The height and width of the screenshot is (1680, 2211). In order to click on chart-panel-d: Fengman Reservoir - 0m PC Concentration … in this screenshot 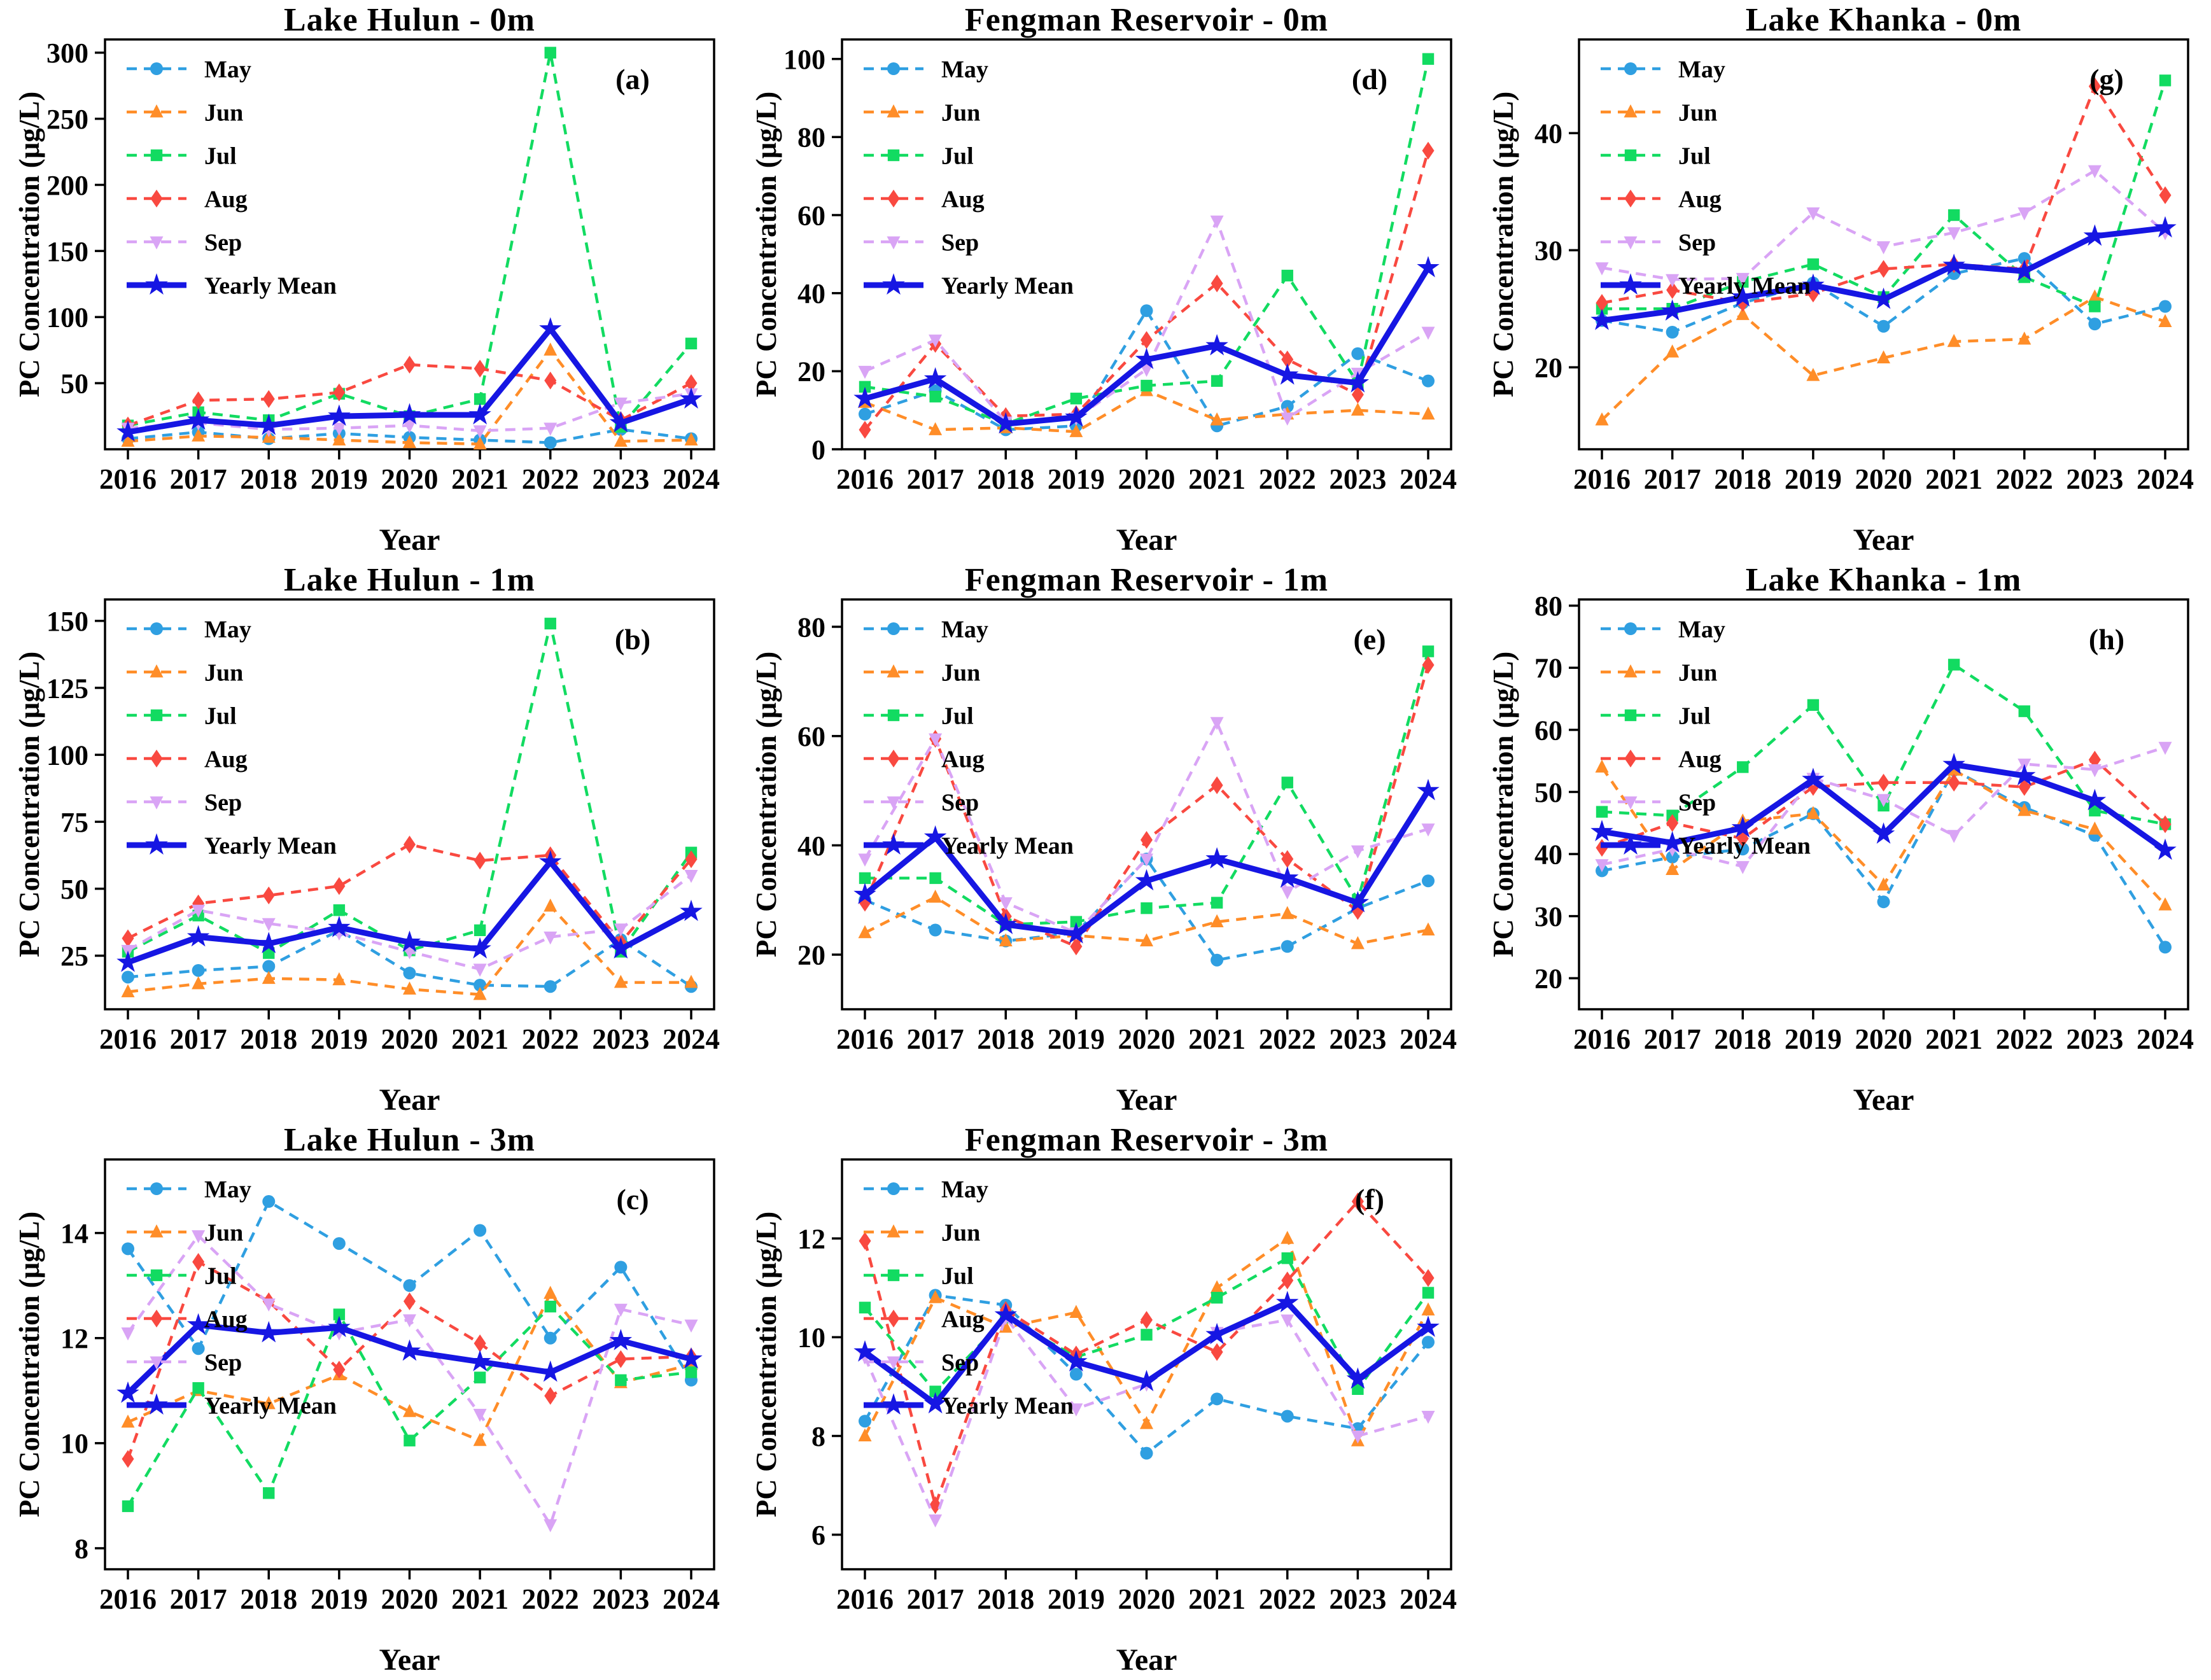, I will do `click(1105, 280)`.